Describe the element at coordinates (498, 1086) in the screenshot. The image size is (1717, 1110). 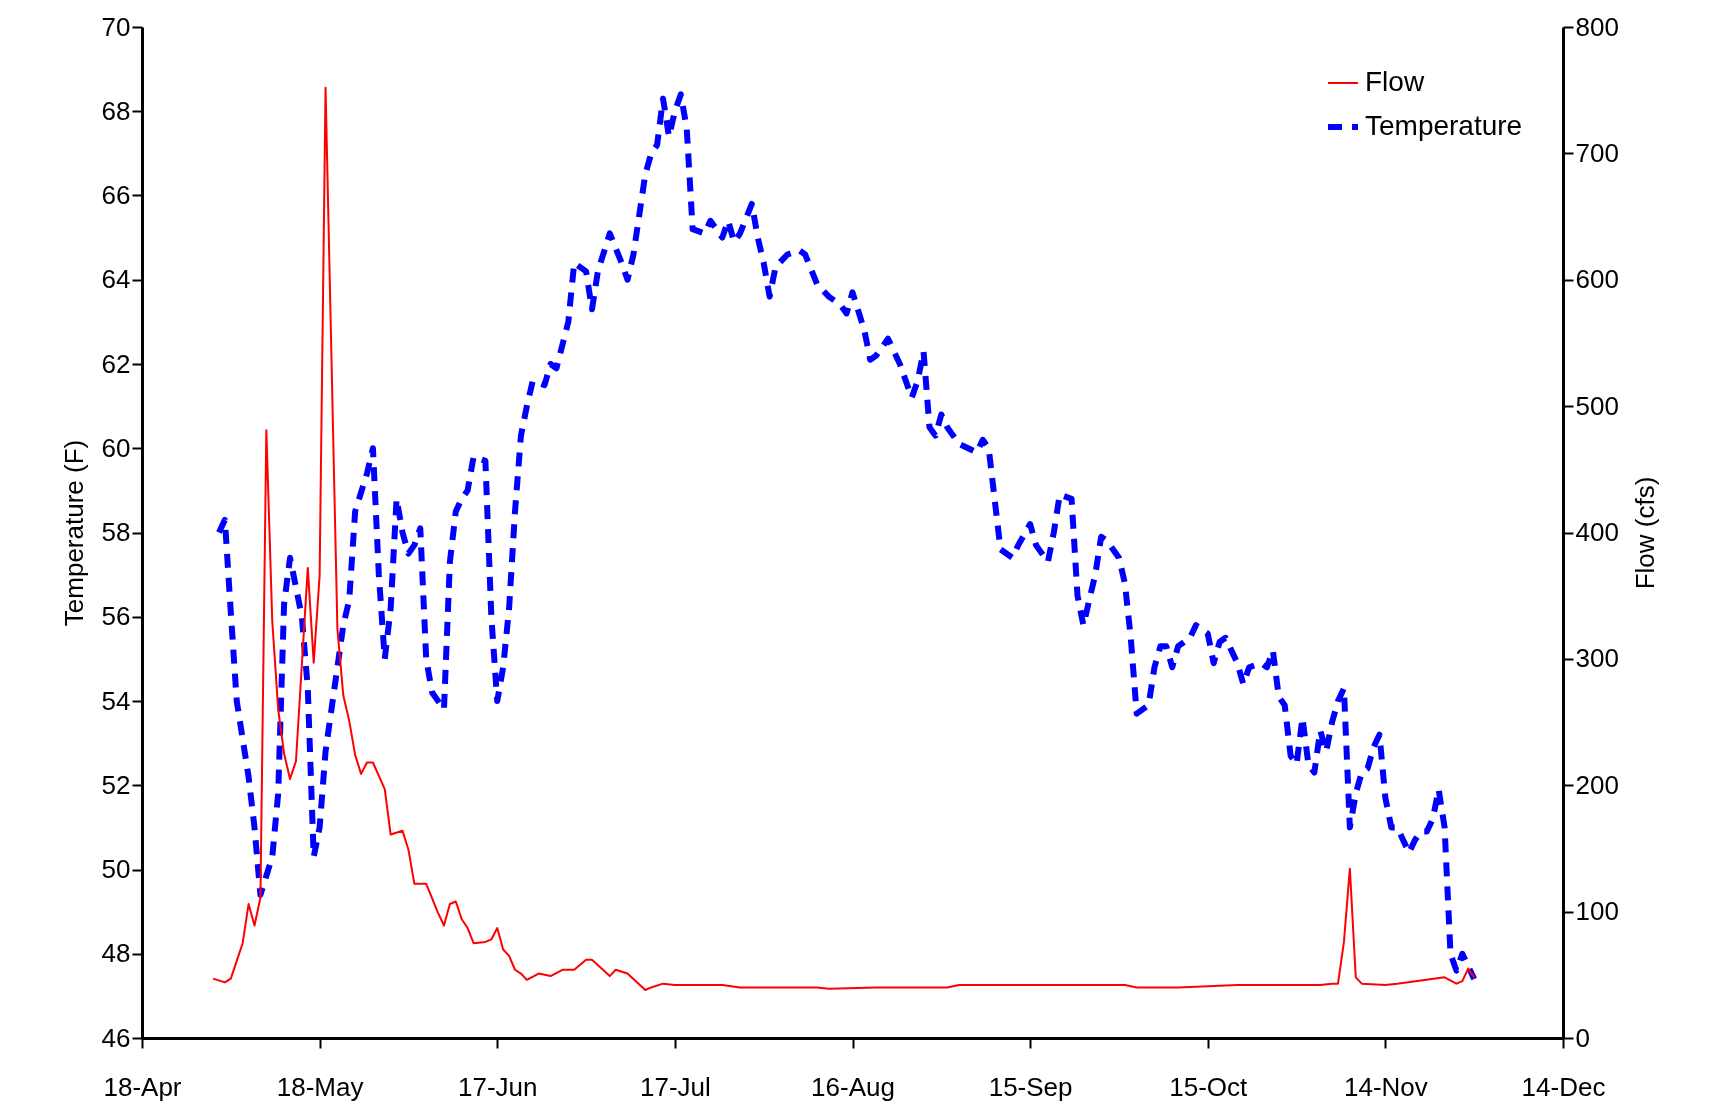
I see `x-tick-label: 17-Jun` at that location.